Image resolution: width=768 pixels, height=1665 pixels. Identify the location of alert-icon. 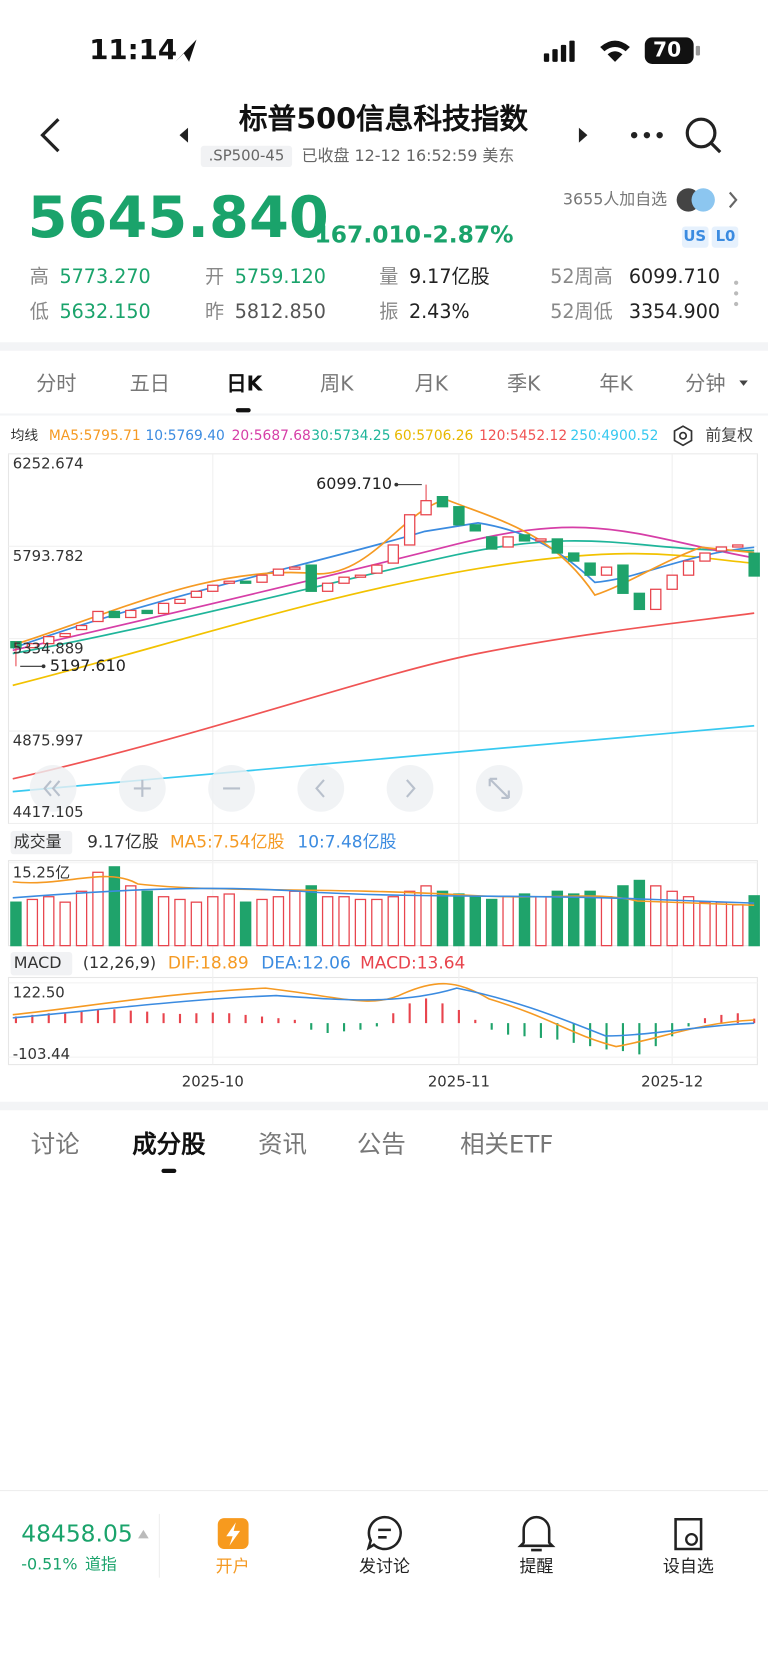
(536, 1533).